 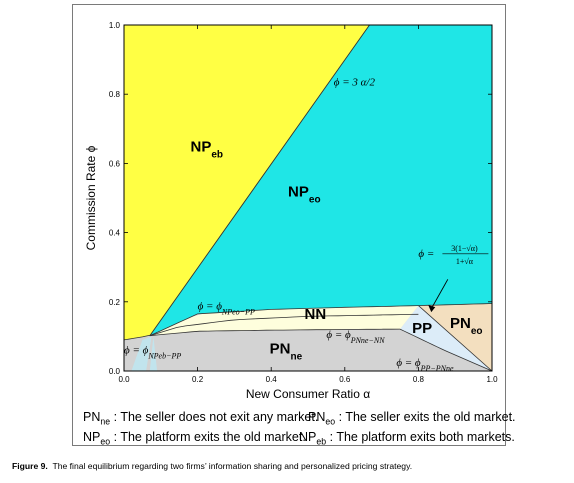 I want to click on annotation-sub: NPeo−PP, so click(x=238, y=311).